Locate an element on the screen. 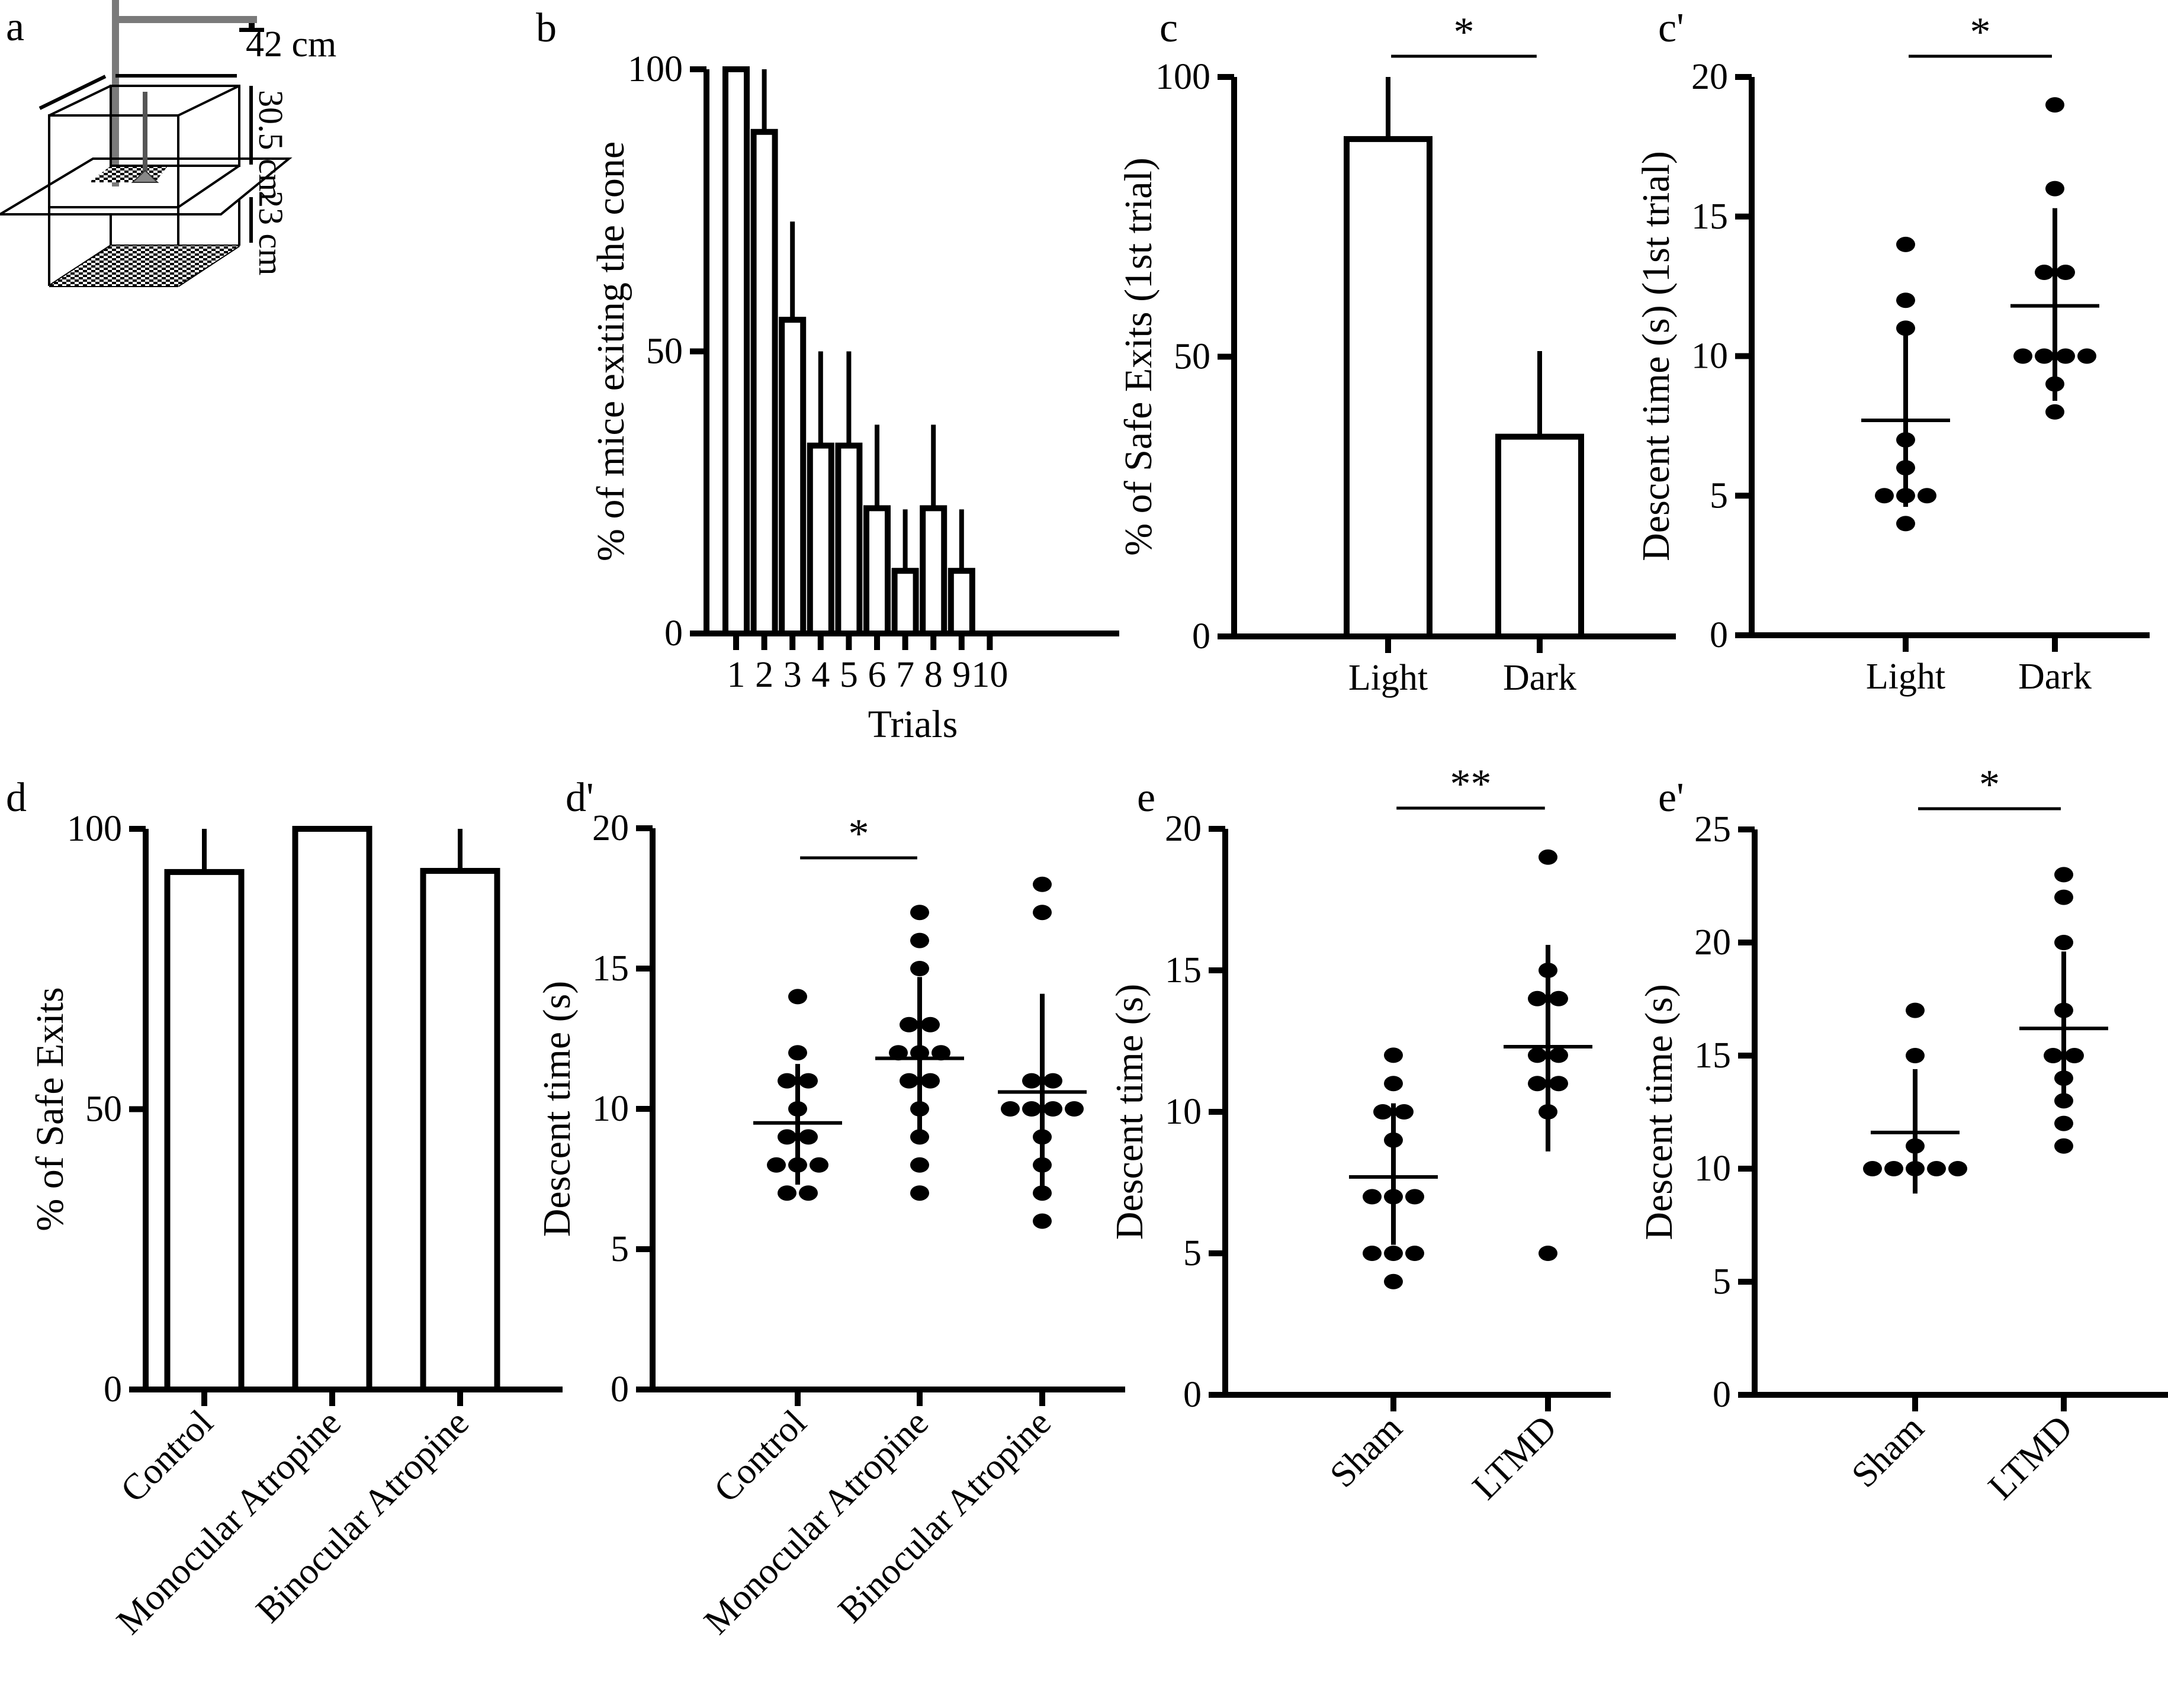  x-tick-label: Sham is located at coordinates (1888, 1451).